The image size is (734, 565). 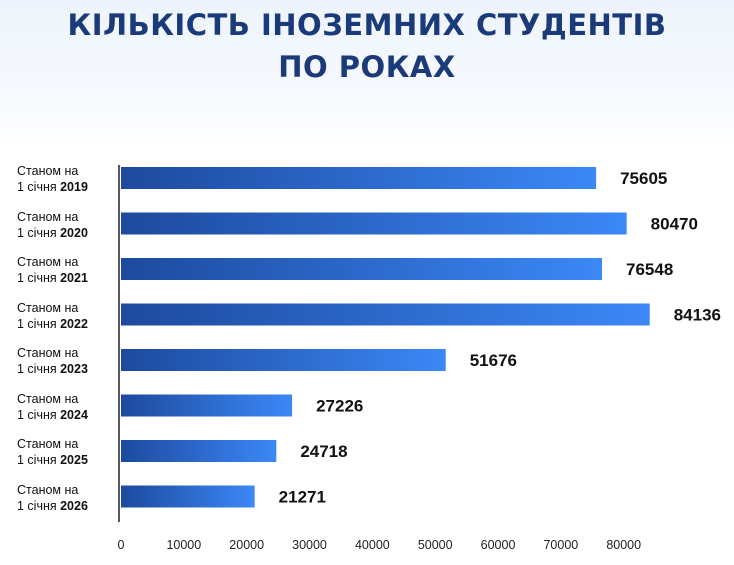 What do you see at coordinates (74, 232) in the screenshot?
I see `category-label-year: 2020` at bounding box center [74, 232].